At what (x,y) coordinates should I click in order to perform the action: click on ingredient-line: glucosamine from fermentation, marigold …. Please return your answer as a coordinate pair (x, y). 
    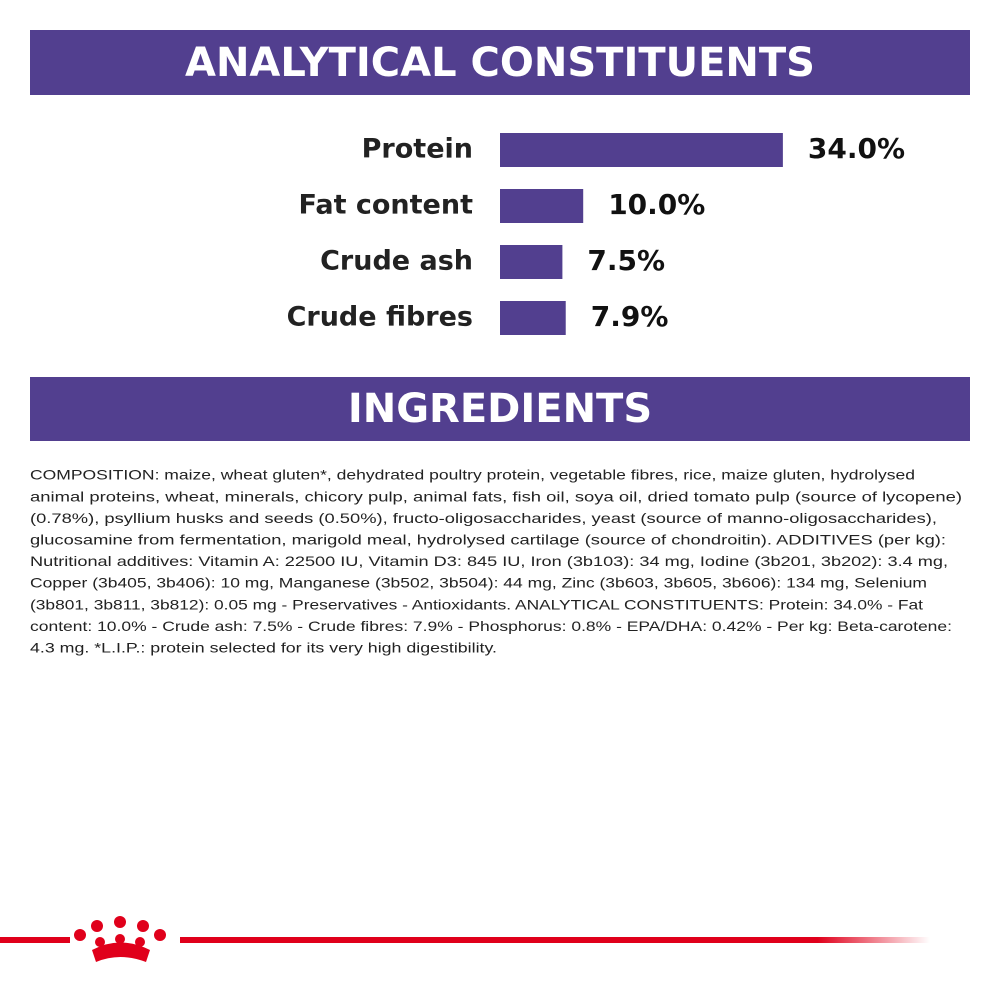
    Looking at the image, I should click on (488, 540).